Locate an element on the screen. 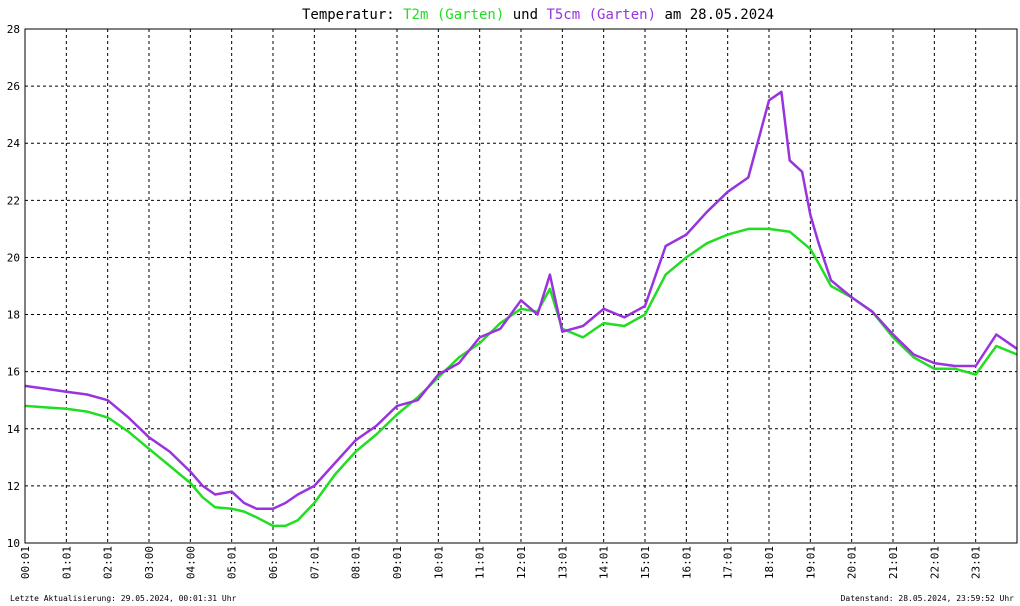  x-tick-label-19: 19:01 is located at coordinates (810, 562).